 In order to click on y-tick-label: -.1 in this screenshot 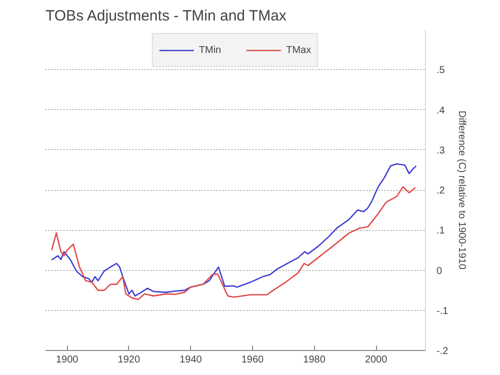, I will do `click(442, 311)`.